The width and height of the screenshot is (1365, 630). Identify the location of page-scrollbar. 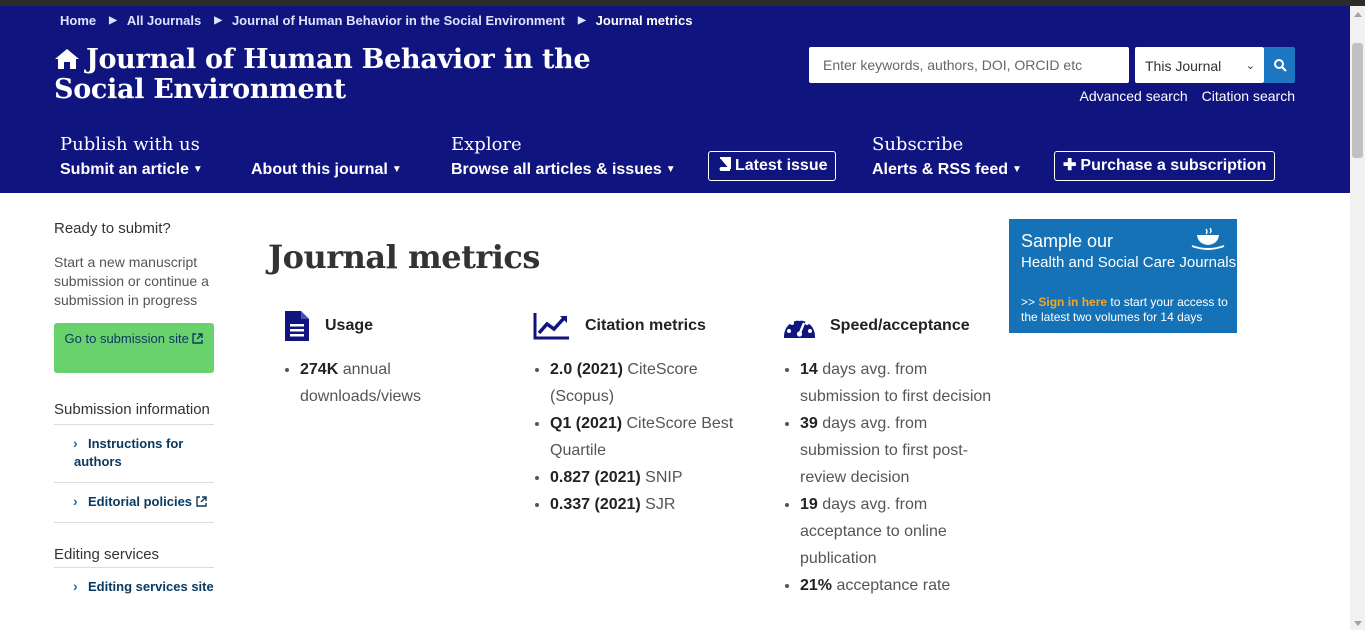
(1357, 318).